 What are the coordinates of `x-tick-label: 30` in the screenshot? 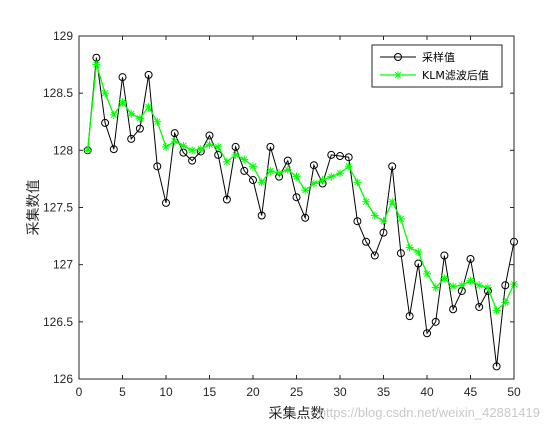 It's located at (340, 392).